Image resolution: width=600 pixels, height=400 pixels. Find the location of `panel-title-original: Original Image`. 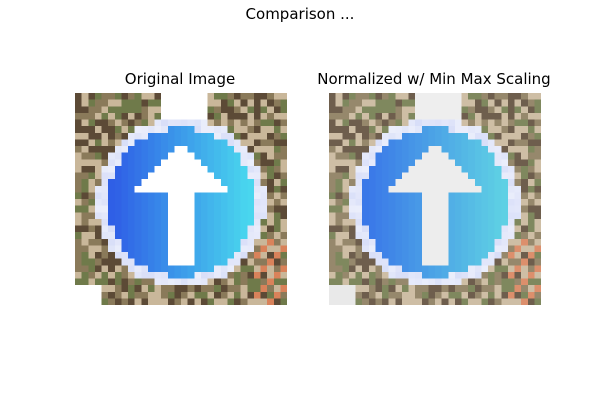

panel-title-original: Original Image is located at coordinates (180, 79).